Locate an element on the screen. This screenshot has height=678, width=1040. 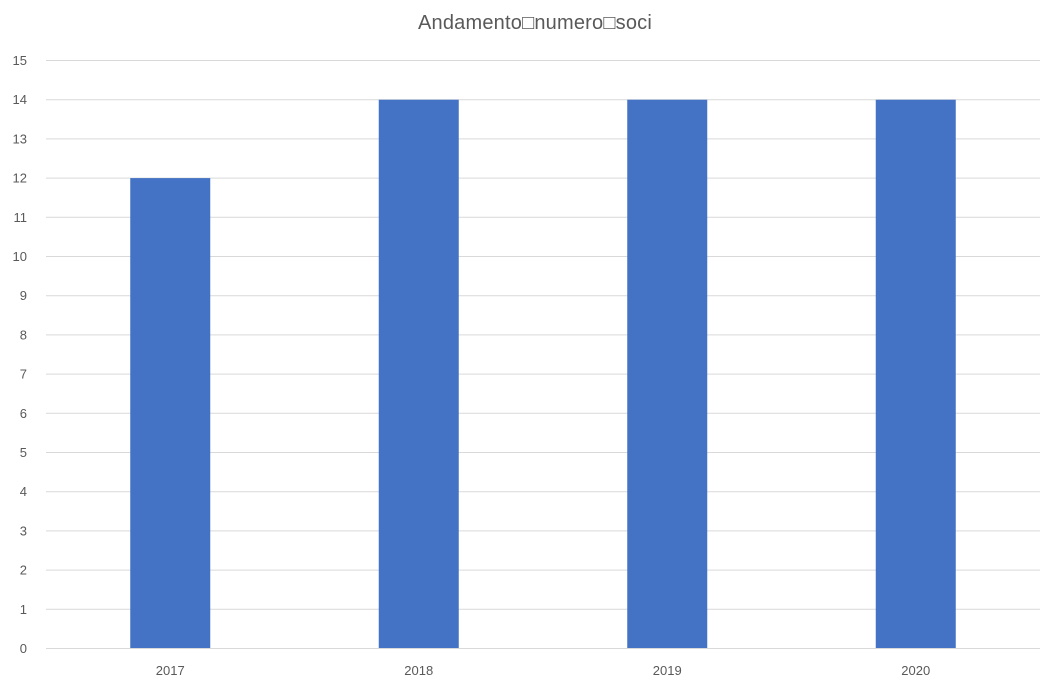
y-tick-label: 7 is located at coordinates (23, 374).